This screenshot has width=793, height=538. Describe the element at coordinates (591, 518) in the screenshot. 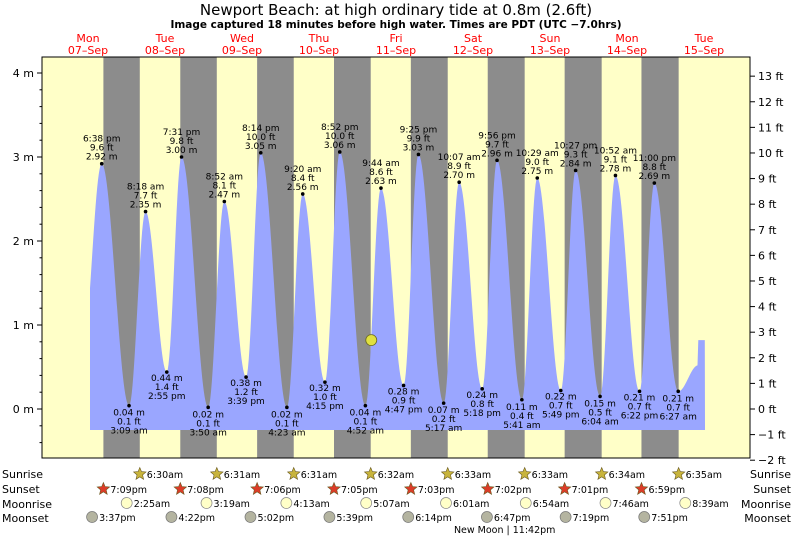

I see `moonset-time: 7:19pm` at that location.